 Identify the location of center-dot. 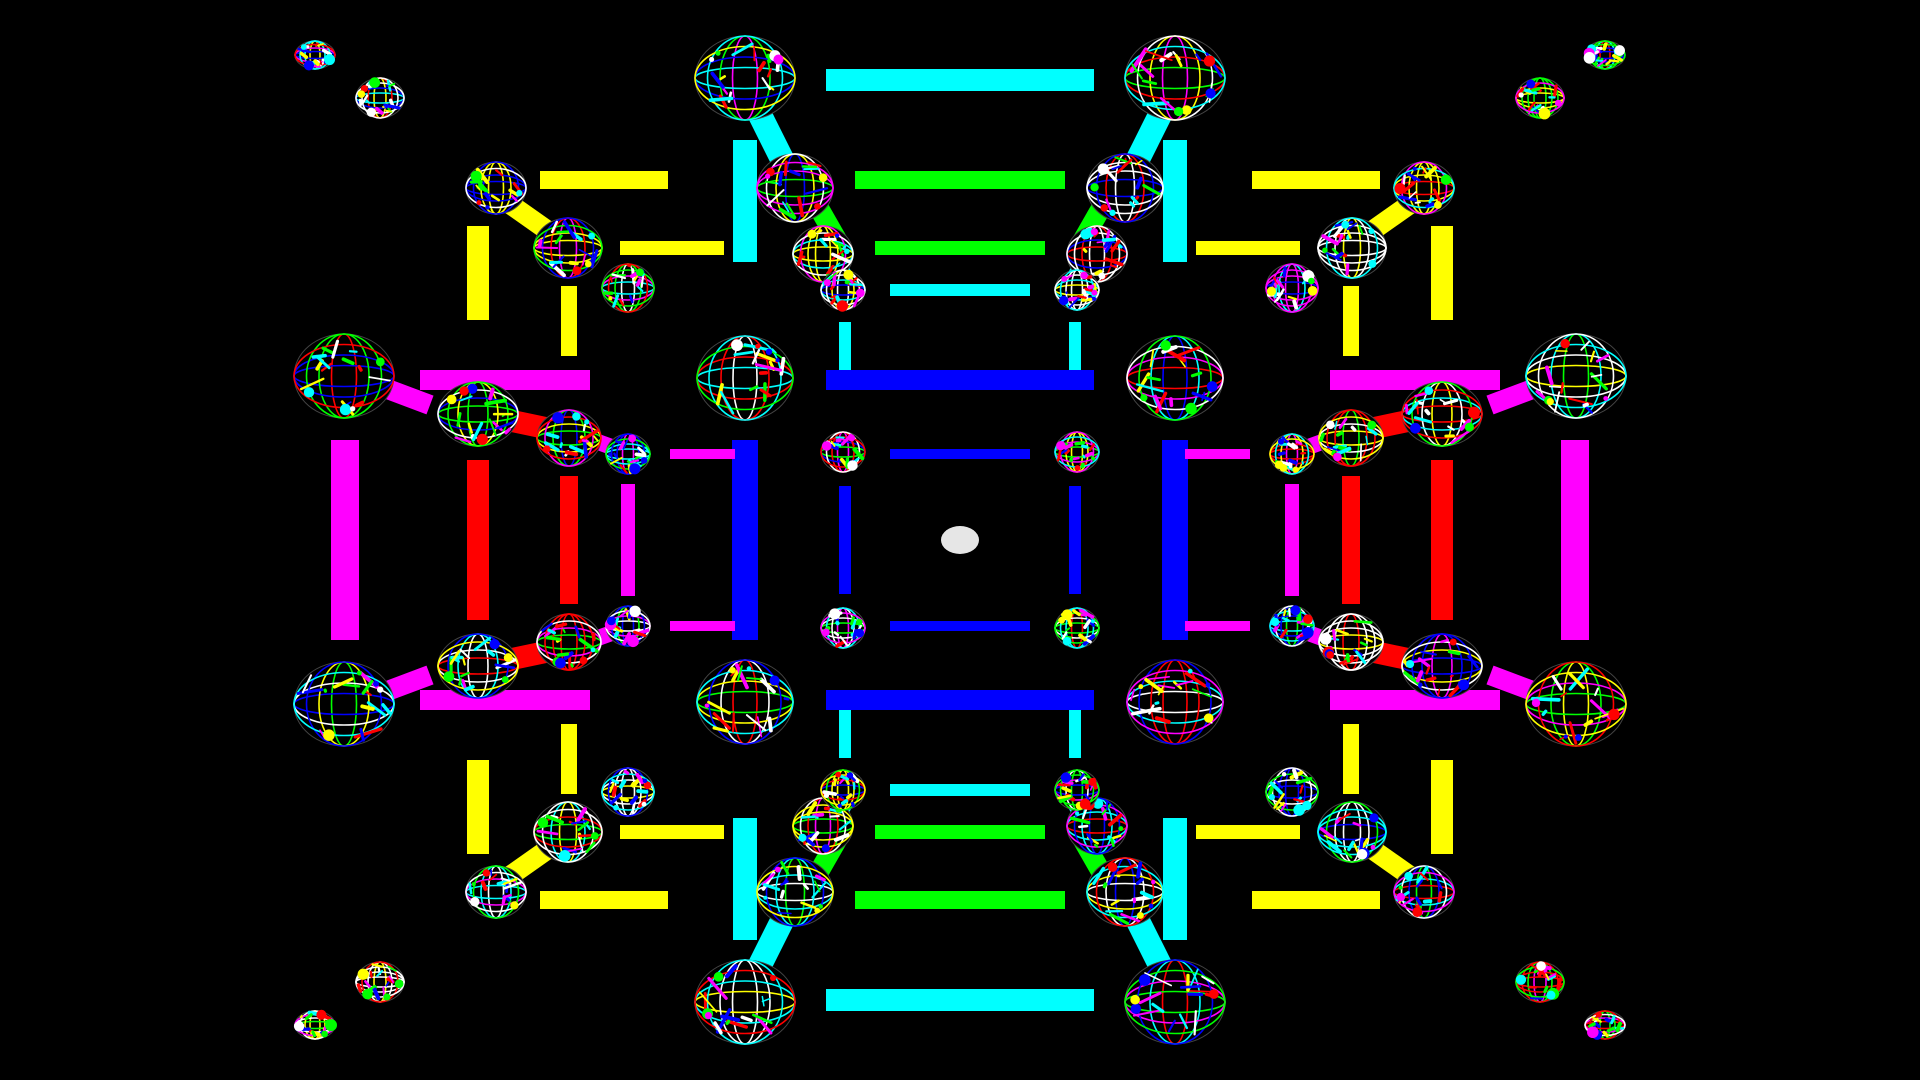
(960, 540).